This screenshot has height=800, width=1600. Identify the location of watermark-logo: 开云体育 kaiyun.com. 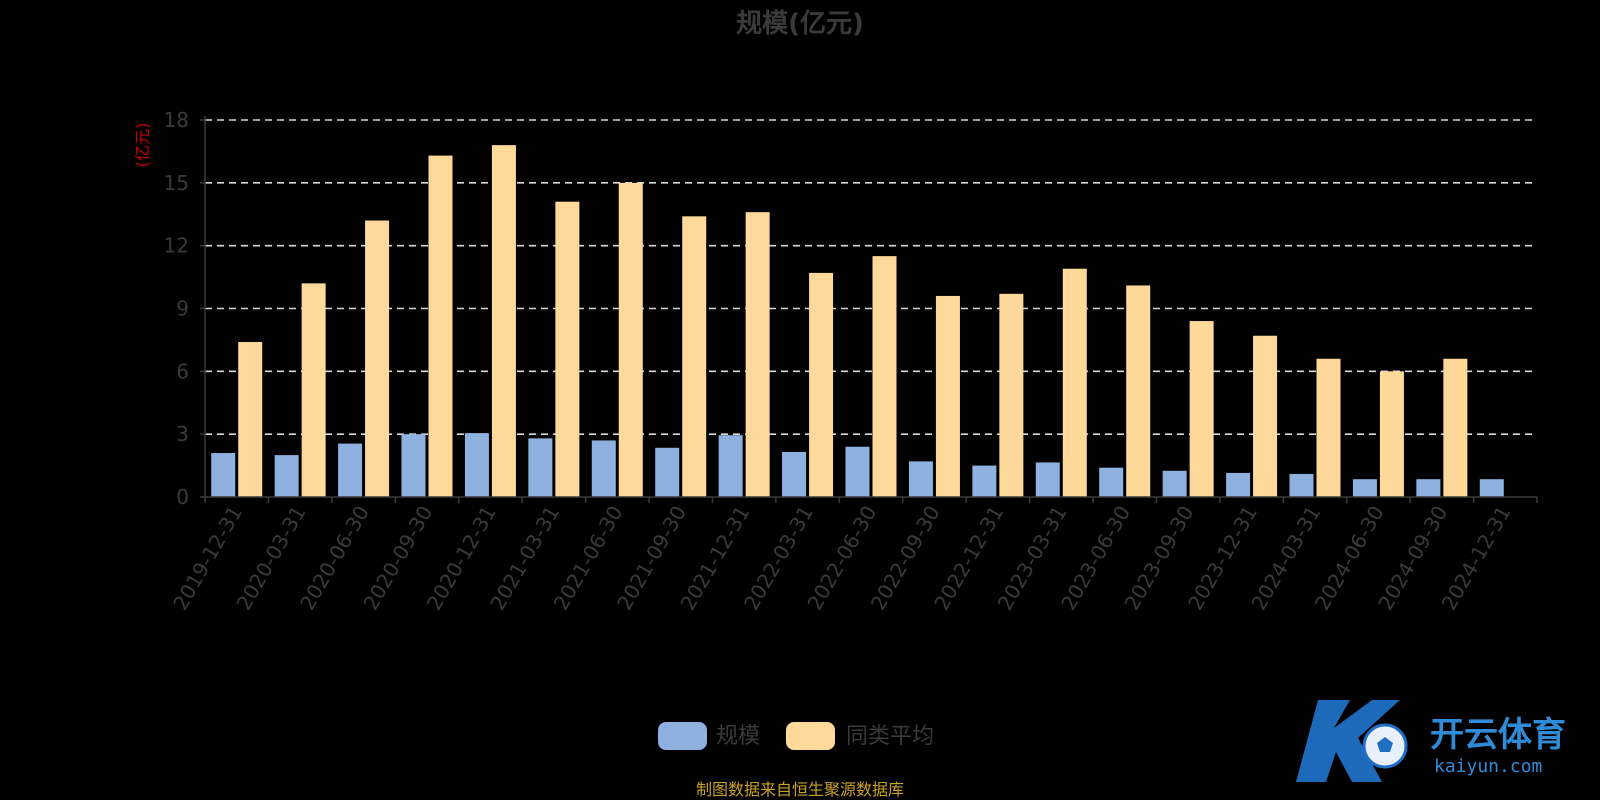
(1431, 741).